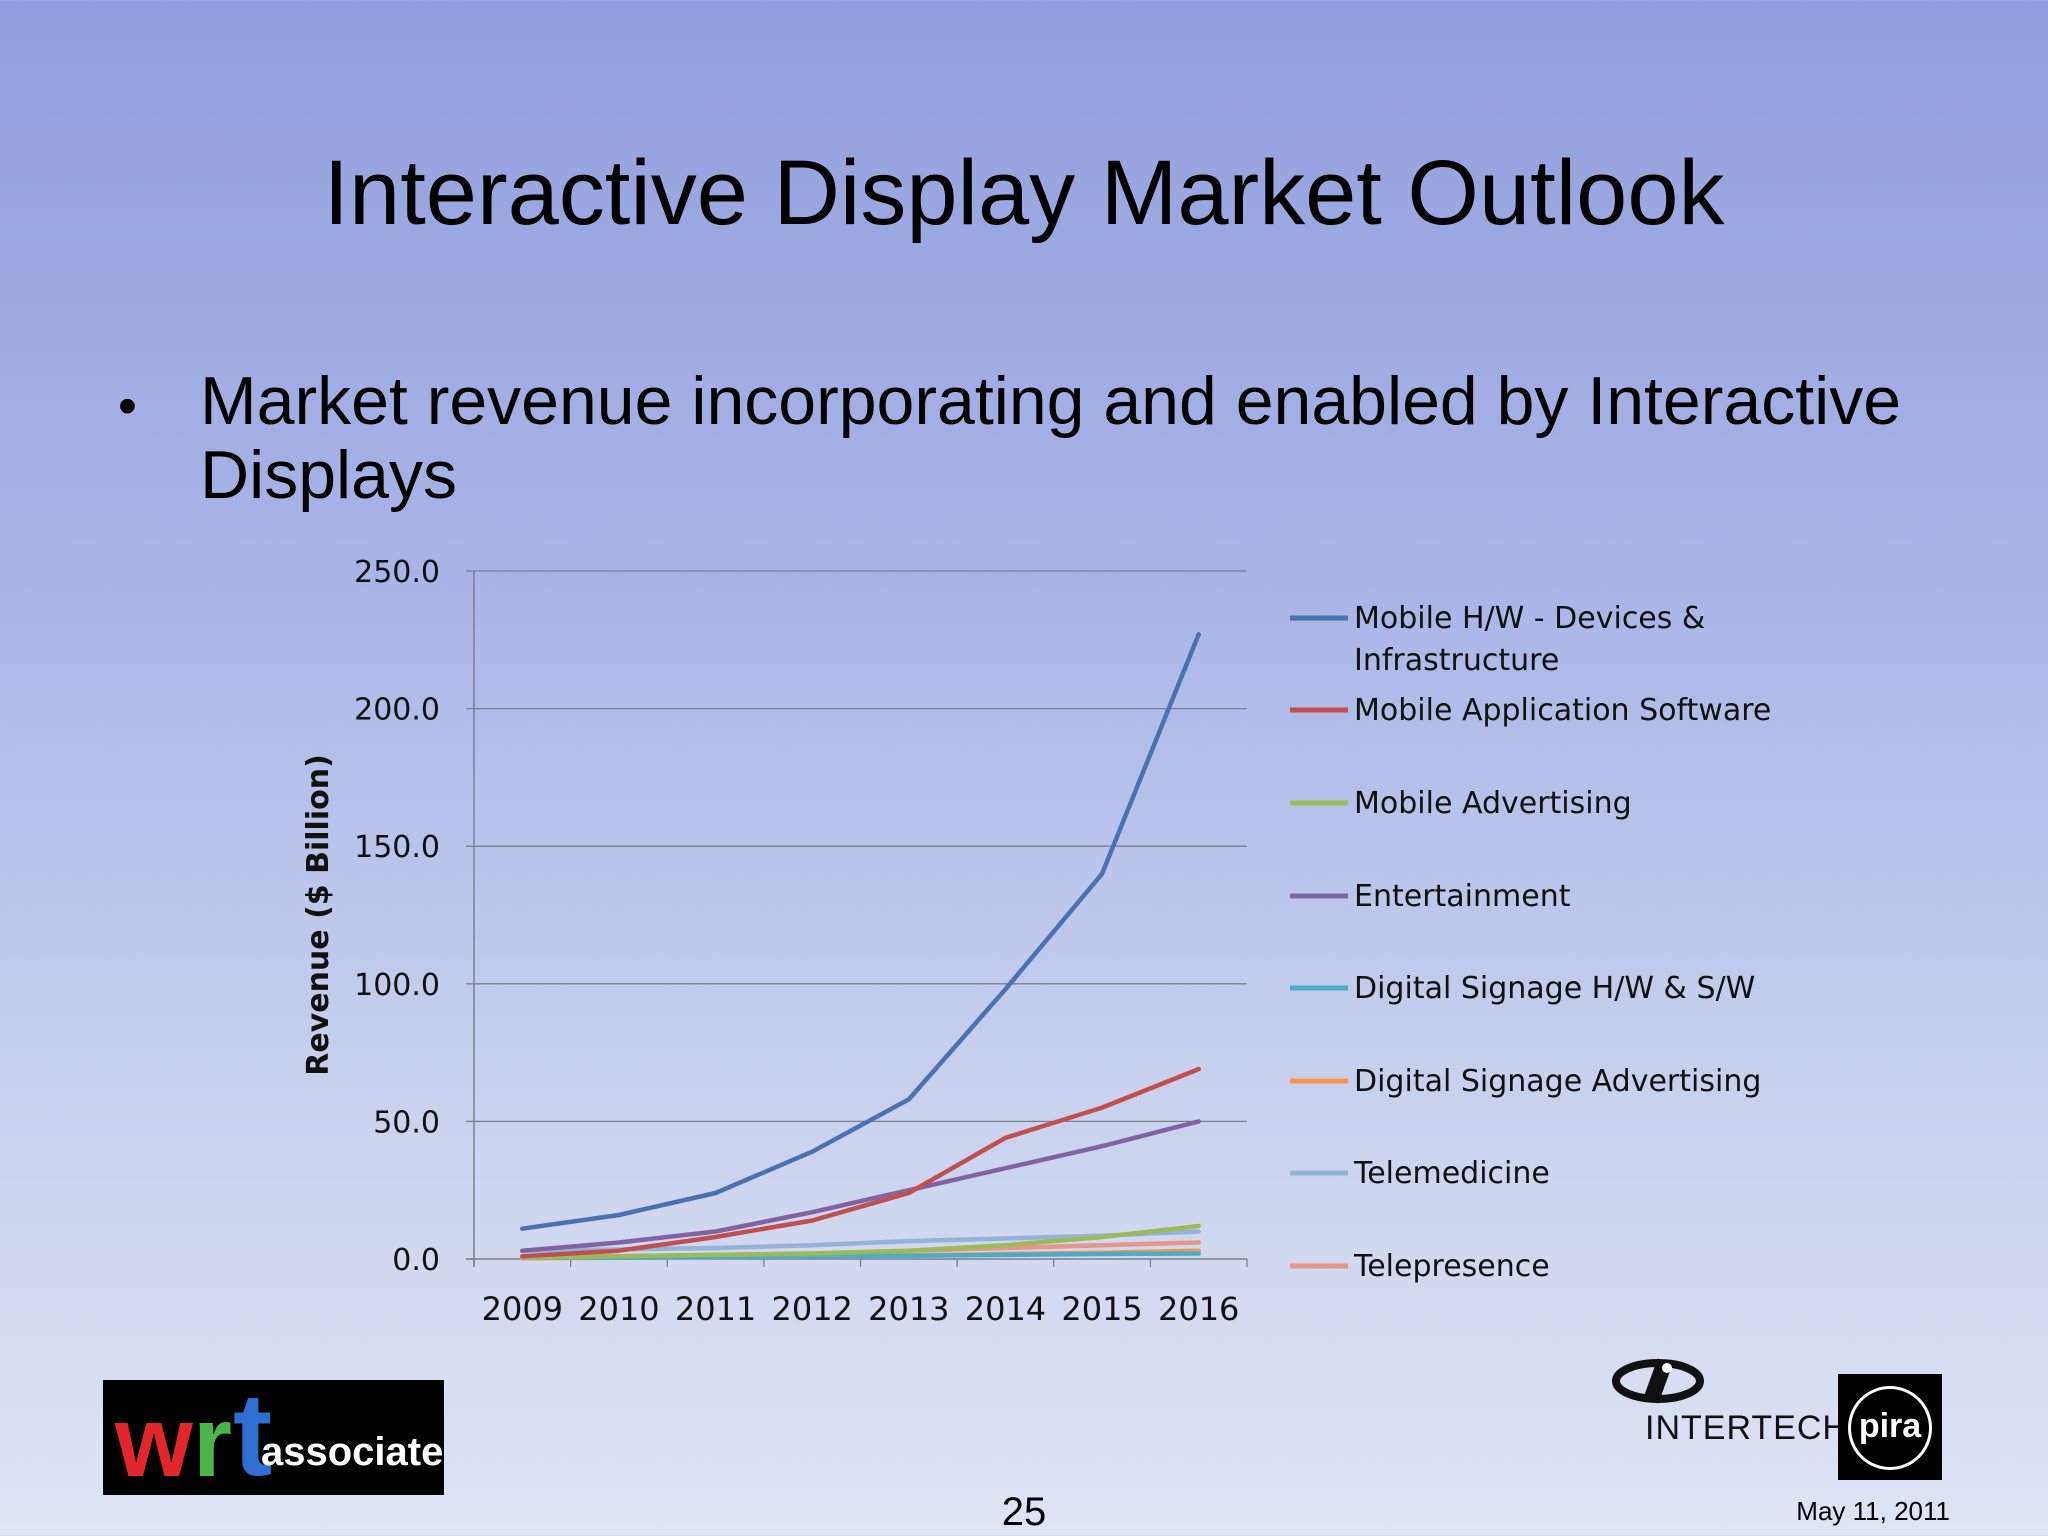 The width and height of the screenshot is (2048, 1536). I want to click on x-tick-label: 2016, so click(1198, 1309).